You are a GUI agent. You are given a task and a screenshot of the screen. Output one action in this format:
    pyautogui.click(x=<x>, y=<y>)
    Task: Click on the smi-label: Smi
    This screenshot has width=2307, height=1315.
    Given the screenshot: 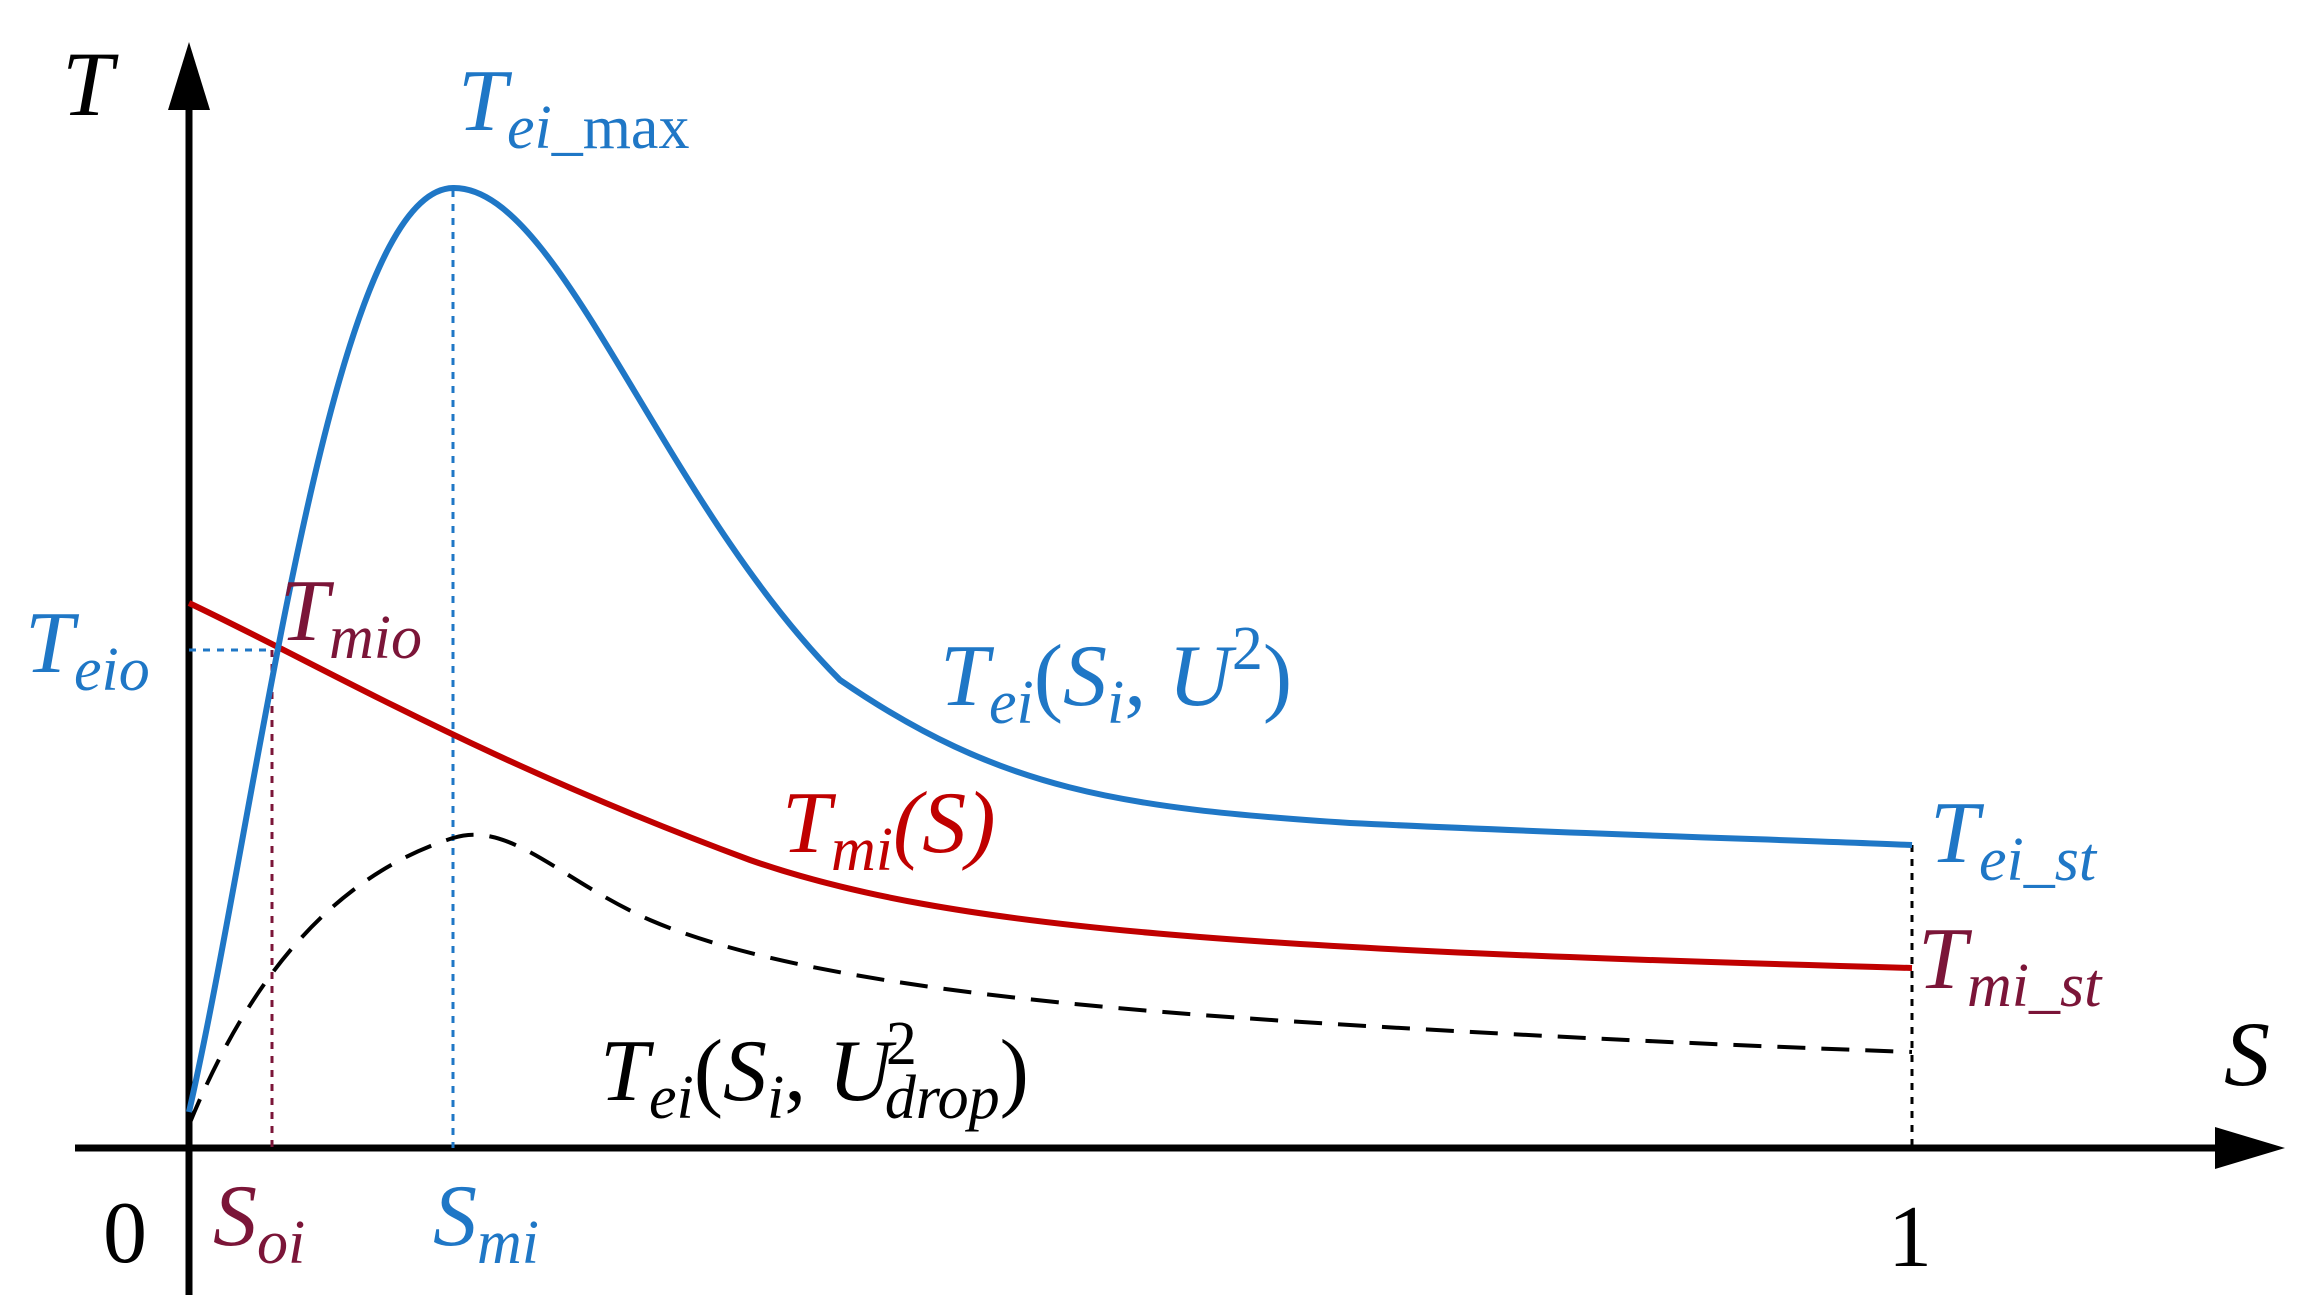 What is the action you would take?
    pyautogui.click(x=486, y=1222)
    